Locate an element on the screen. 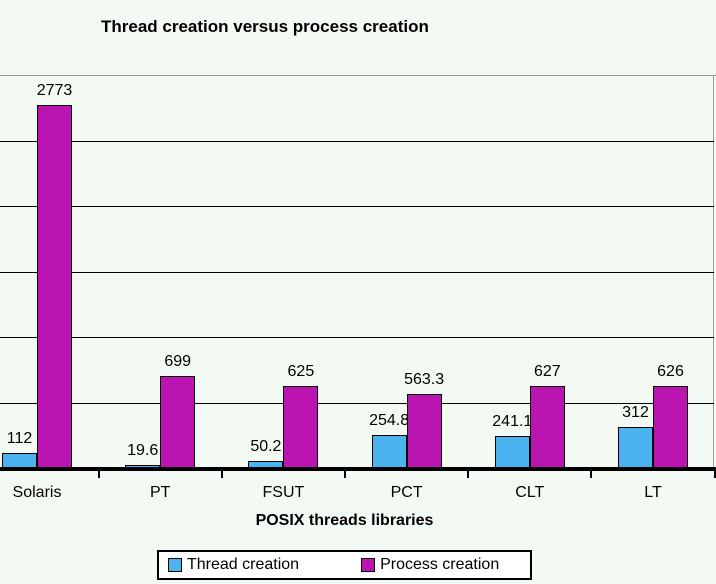 Image resolution: width=716 pixels, height=584 pixels. legend-label-thread-creation: Thread creation is located at coordinates (243, 564).